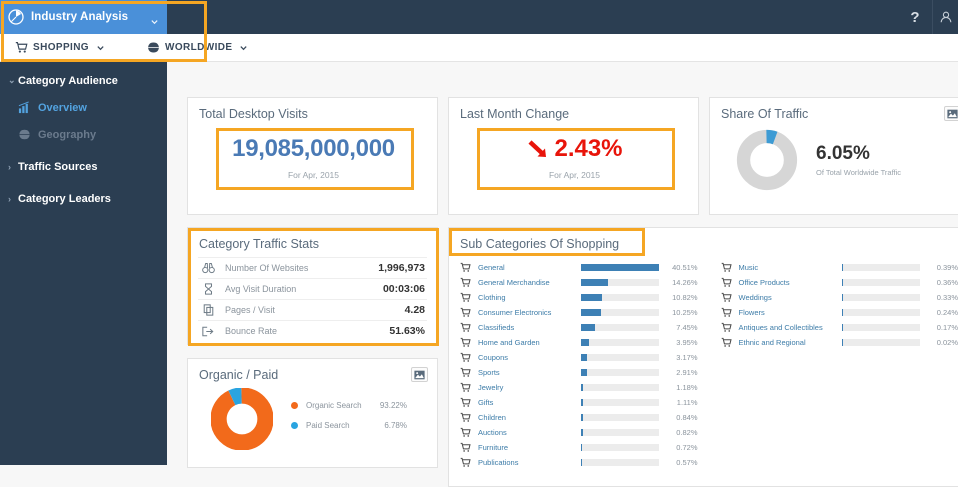 This screenshot has height=487, width=958. I want to click on sidebar-item-label: Traffic Sources, so click(58, 166).